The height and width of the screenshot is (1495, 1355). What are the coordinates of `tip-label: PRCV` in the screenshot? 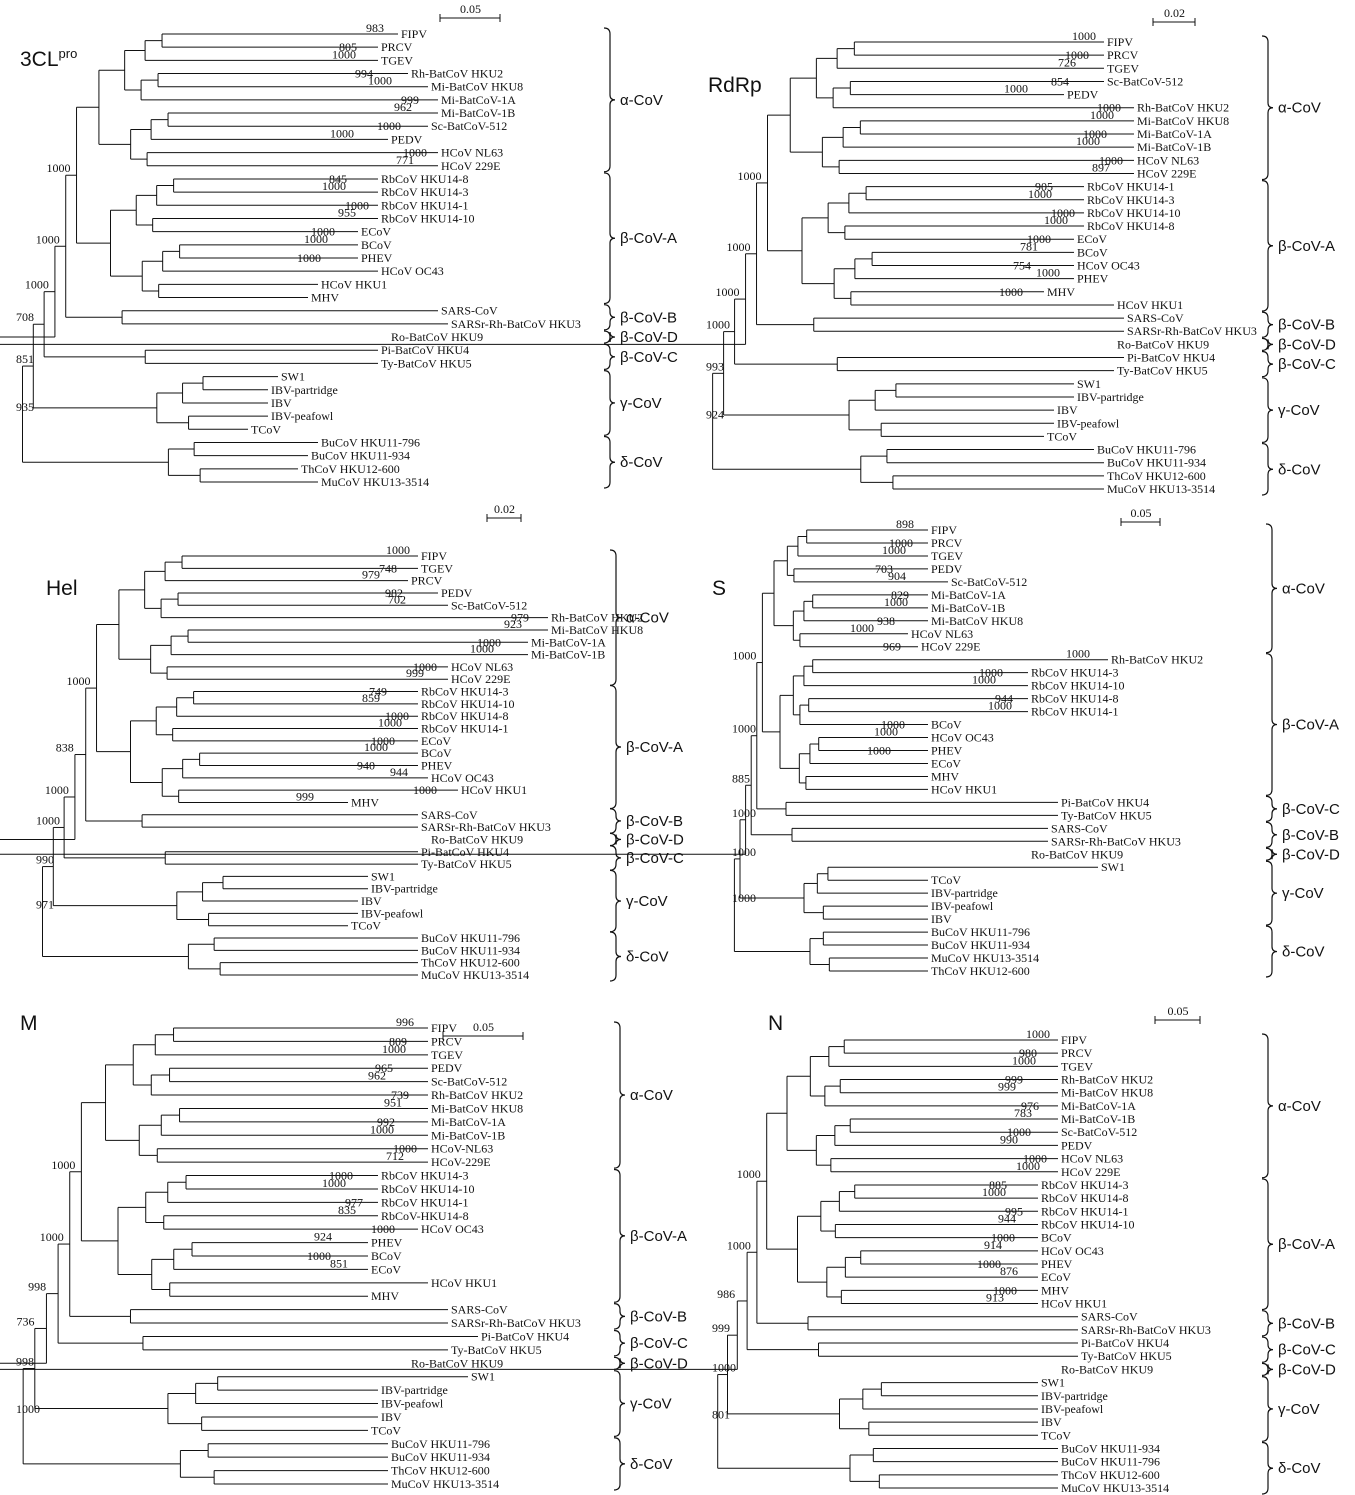 It's located at (397, 47).